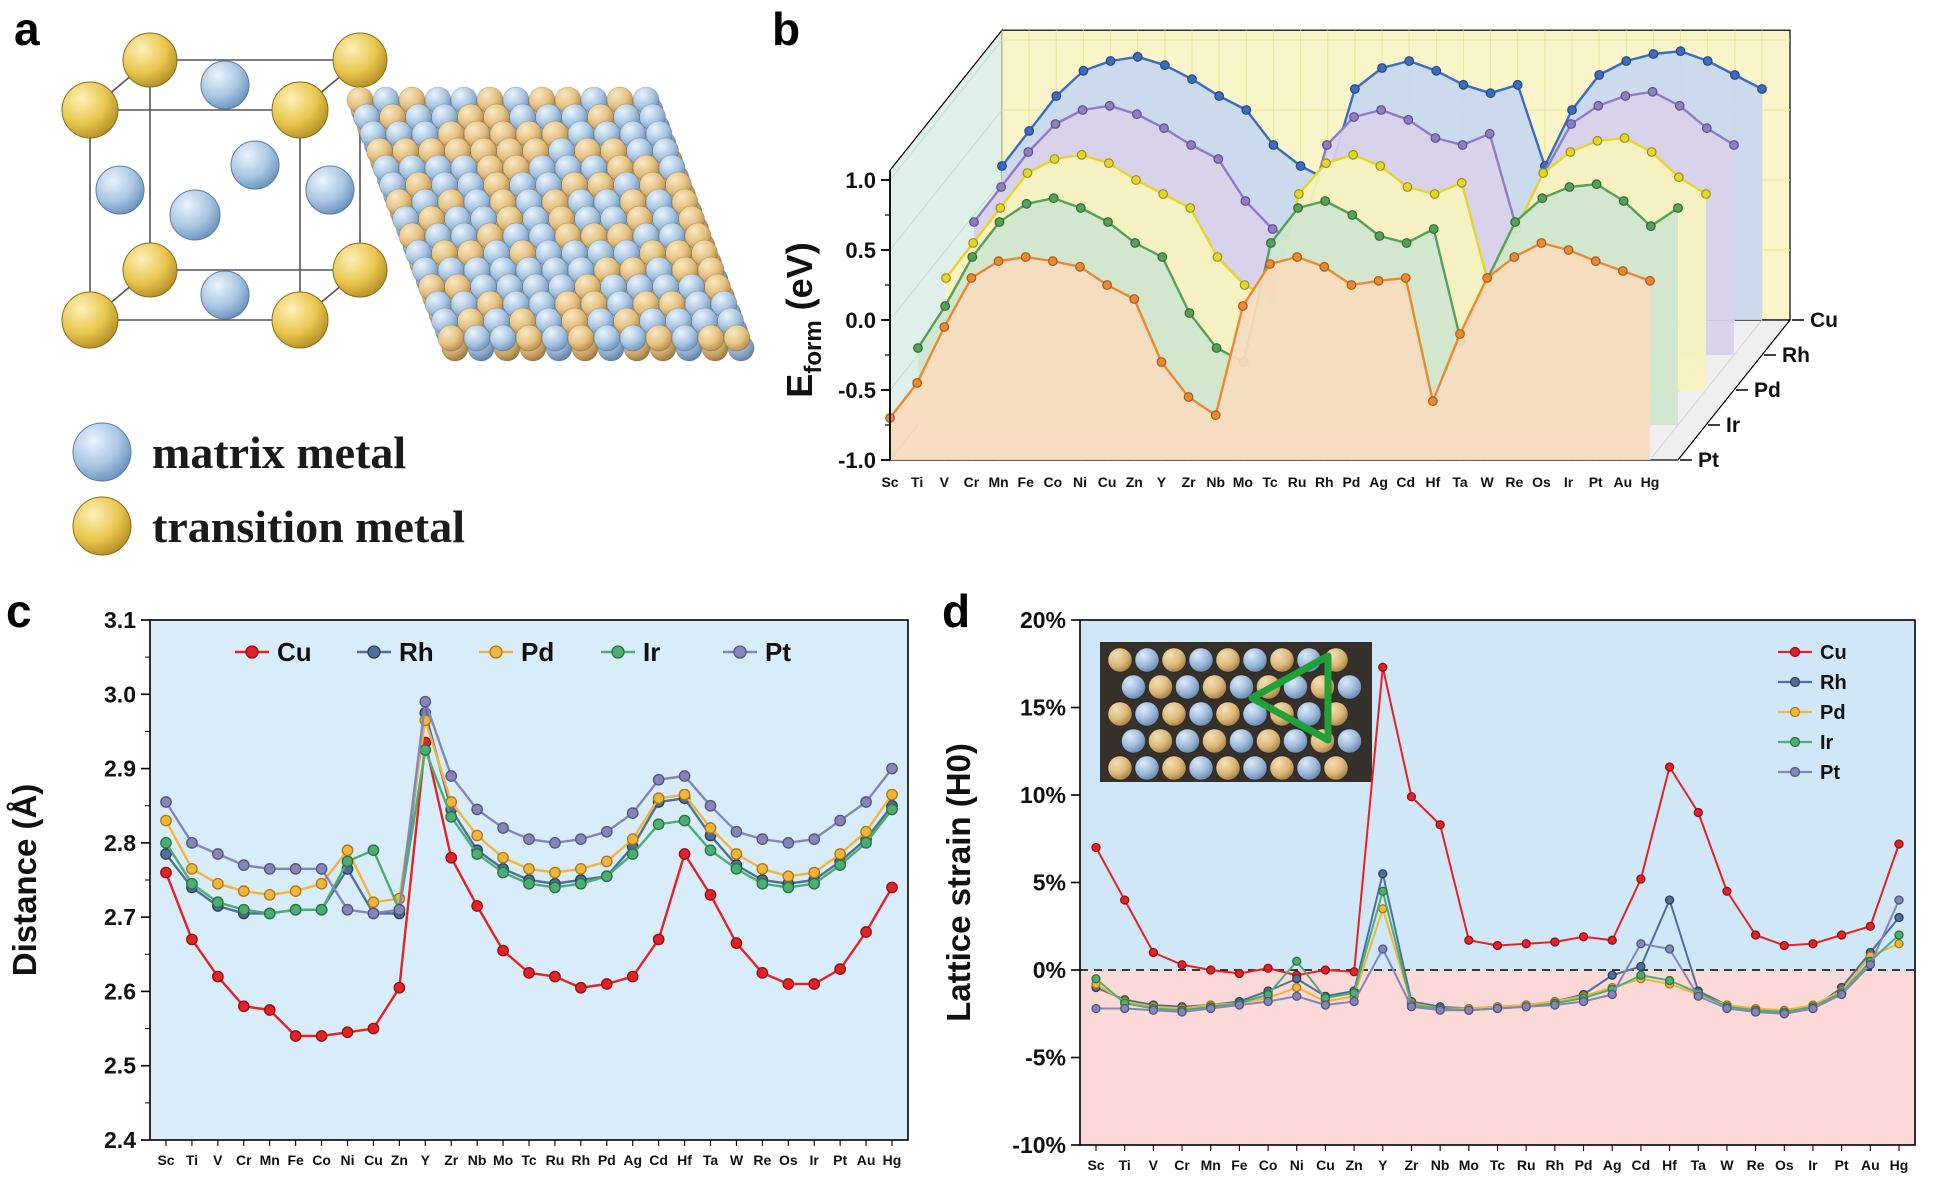 This screenshot has width=1946, height=1195. I want to click on svg-text: 2.8, so click(120, 843).